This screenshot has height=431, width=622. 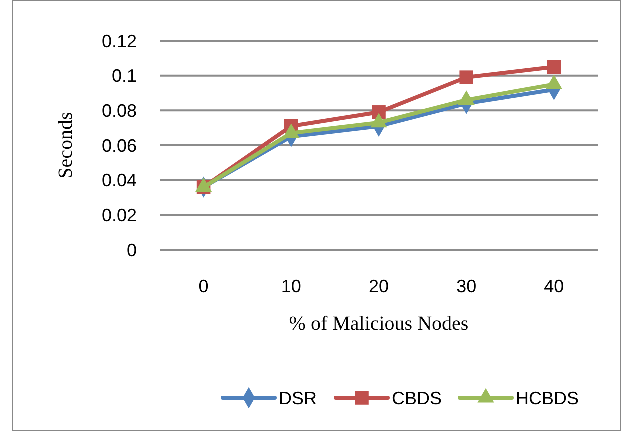 What do you see at coordinates (119, 41) in the screenshot?
I see `y-tick-label: 0.12` at bounding box center [119, 41].